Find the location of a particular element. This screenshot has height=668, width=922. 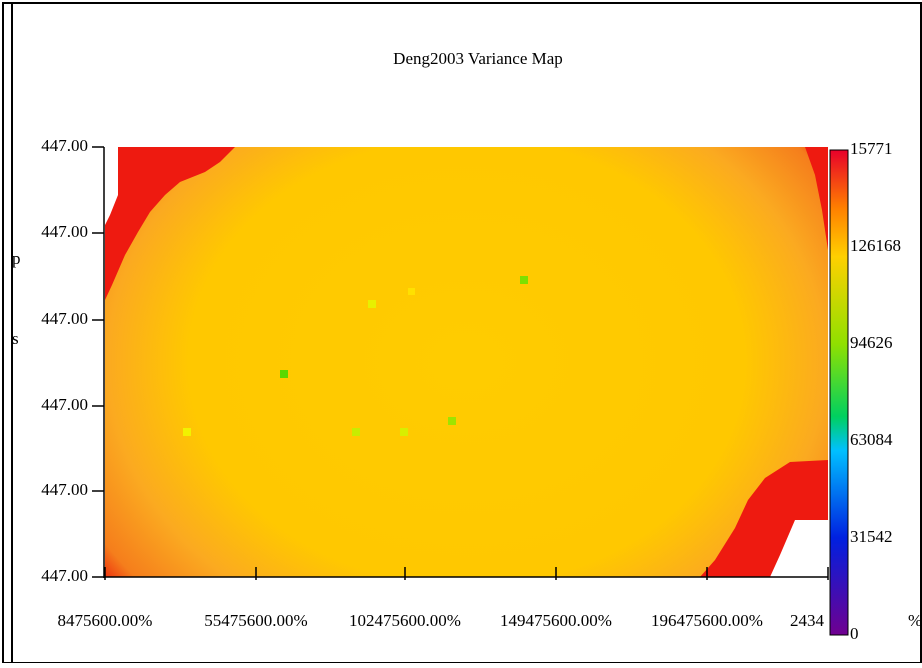

chart-title: Deng2003 Variance Map is located at coordinates (478, 58).